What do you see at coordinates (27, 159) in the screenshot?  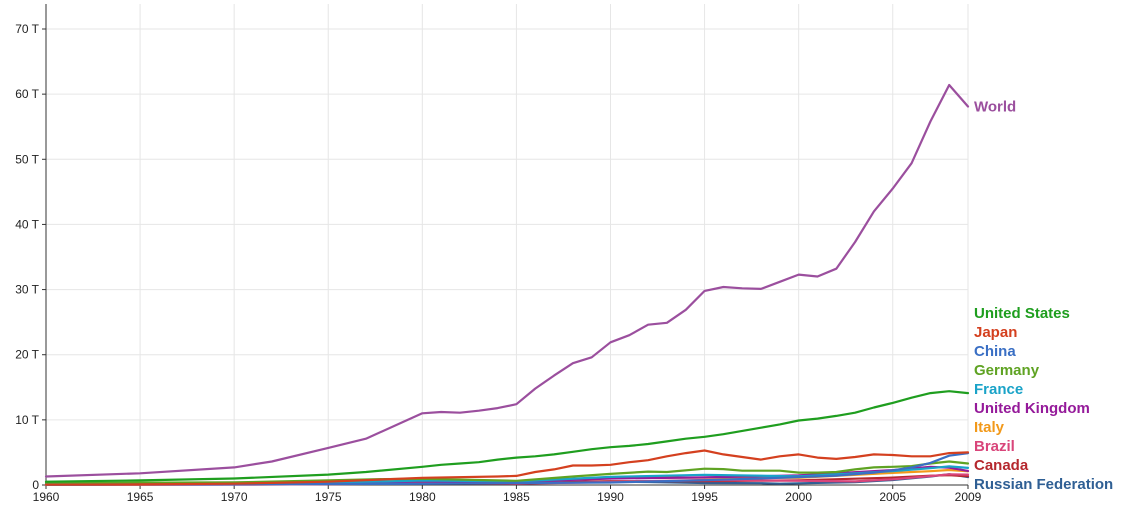 I see `y-tick-label: 50 T` at bounding box center [27, 159].